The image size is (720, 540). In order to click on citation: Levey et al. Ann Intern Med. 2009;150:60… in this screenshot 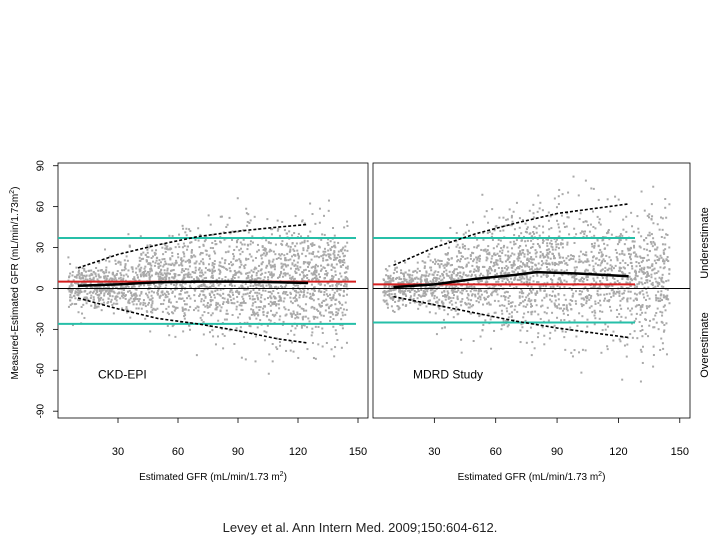, I will do `click(360, 527)`.